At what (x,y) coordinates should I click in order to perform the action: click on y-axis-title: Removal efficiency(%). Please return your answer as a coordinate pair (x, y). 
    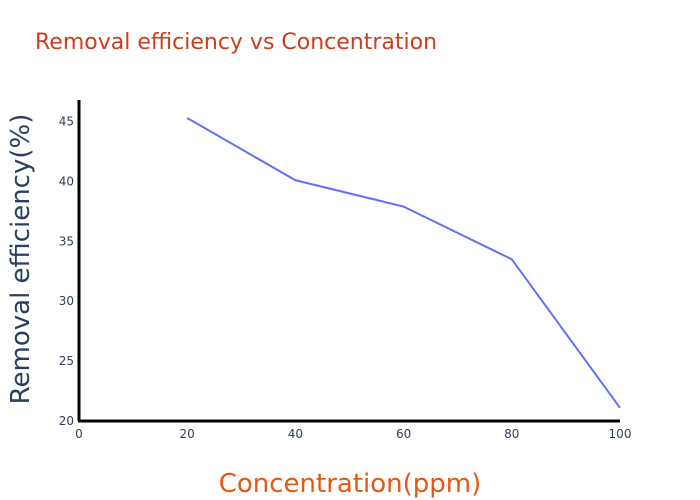
    Looking at the image, I should click on (21, 259).